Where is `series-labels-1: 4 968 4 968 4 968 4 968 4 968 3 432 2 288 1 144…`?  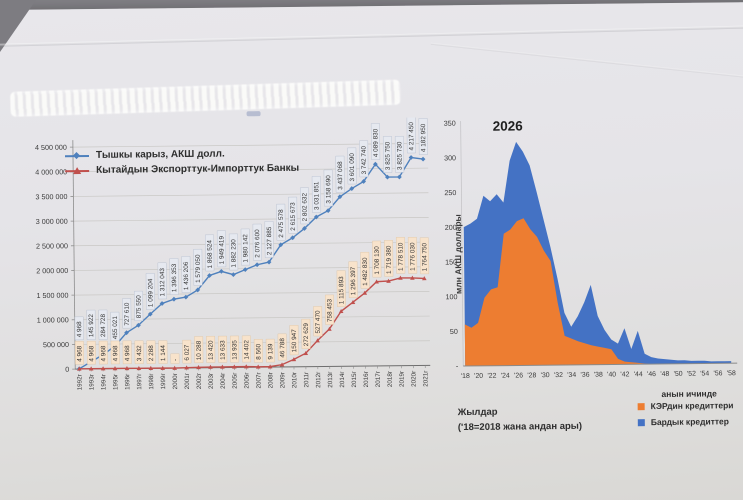
series-labels-1: 4 968 4 968 4 968 4 968 4 968 3 432 2 288 1 144… is located at coordinates (252, 301).